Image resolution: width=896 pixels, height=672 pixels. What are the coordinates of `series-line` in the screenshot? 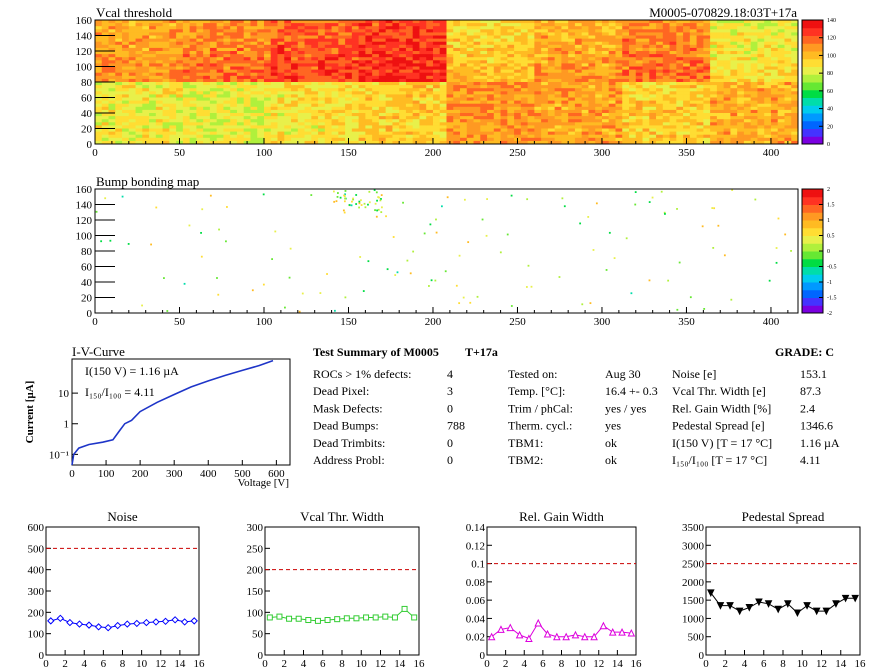 It's located at (561, 631).